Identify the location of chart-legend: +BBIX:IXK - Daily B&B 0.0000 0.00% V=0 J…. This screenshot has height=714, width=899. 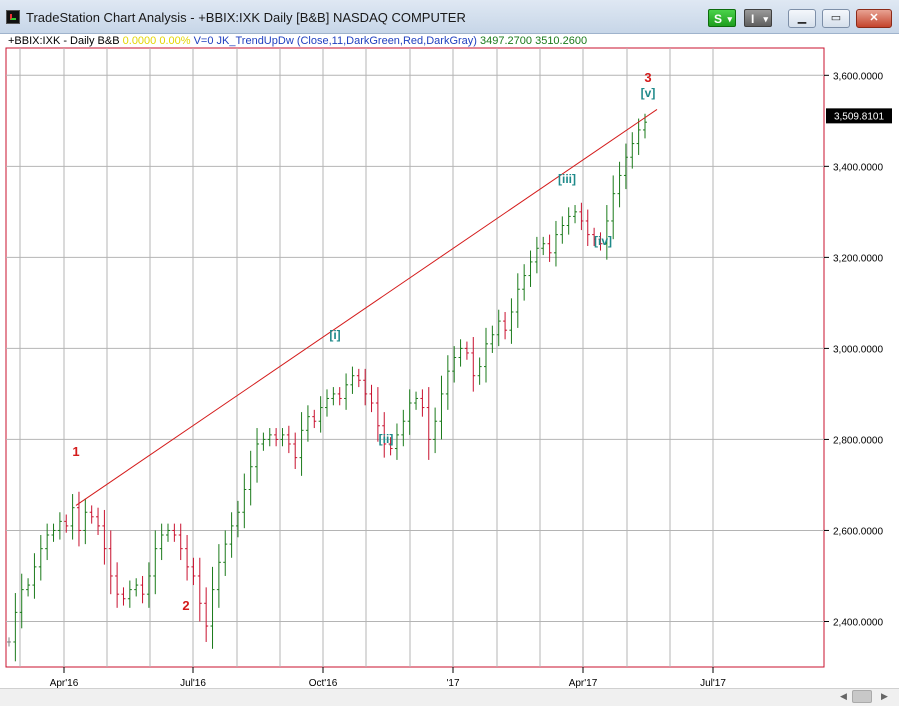
(297, 41).